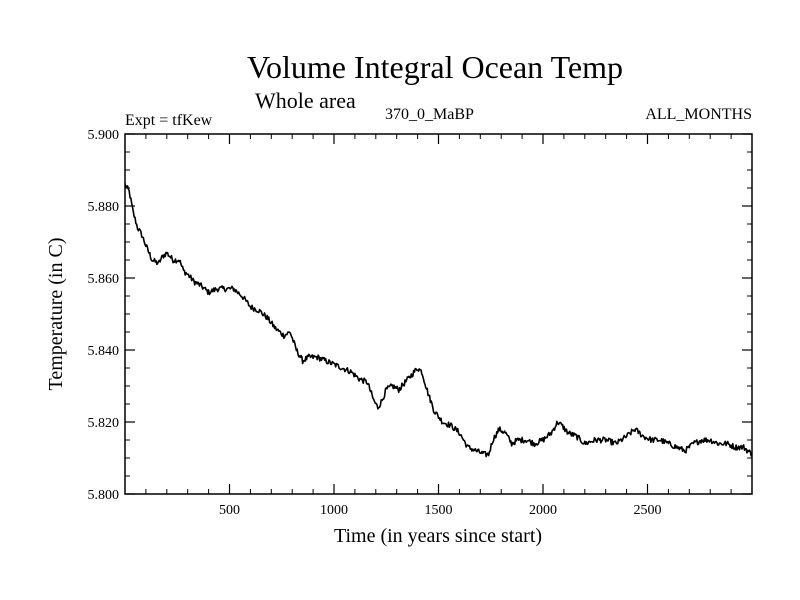 The image size is (800, 600). What do you see at coordinates (334, 510) in the screenshot?
I see `x-tick-label: 1000` at bounding box center [334, 510].